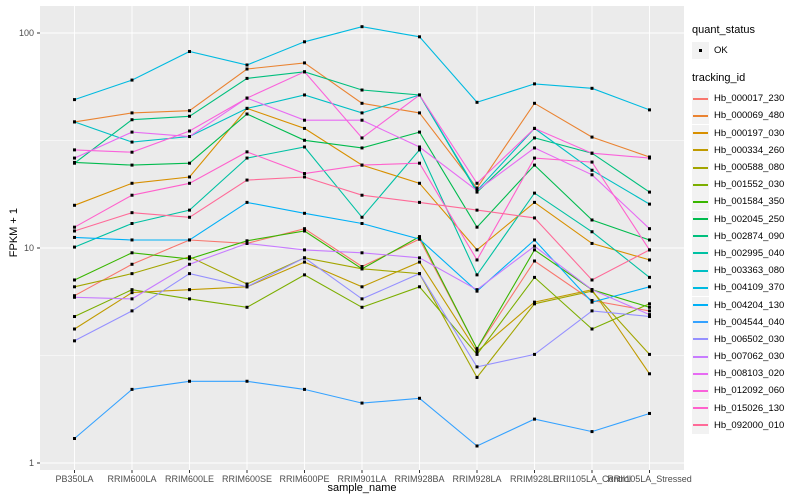 Image resolution: width=800 pixels, height=500 pixels. Describe the element at coordinates (749, 185) in the screenshot. I see `legend-item-label: Hb_001552_030` at that location.